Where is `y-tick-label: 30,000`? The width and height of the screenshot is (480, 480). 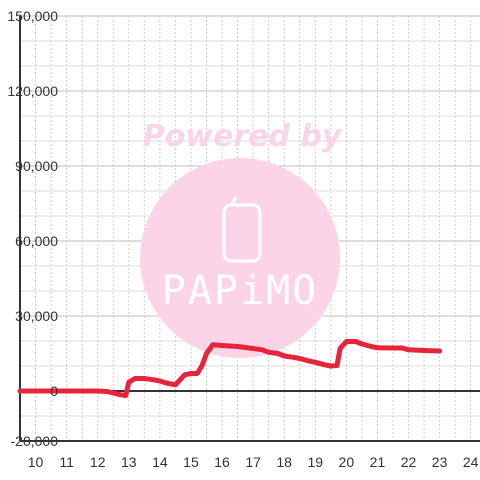 y-tick-label: 30,000 is located at coordinates (36, 316).